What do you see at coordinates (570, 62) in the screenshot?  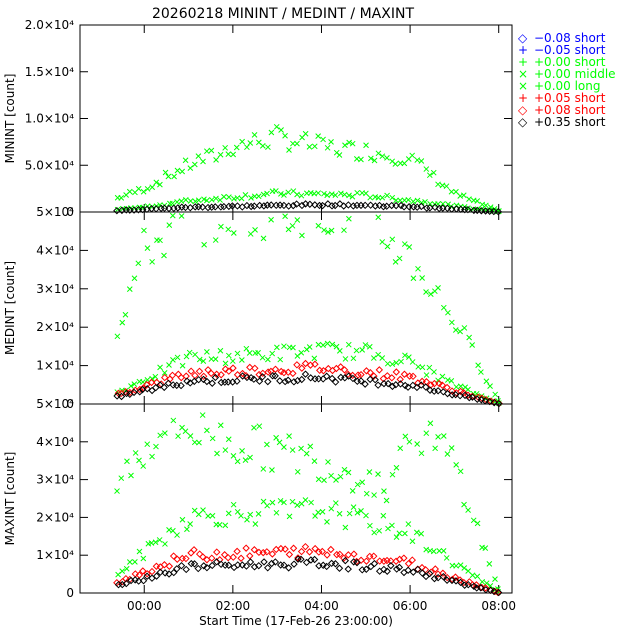 I see `legend-label: +0.00 short` at bounding box center [570, 62].